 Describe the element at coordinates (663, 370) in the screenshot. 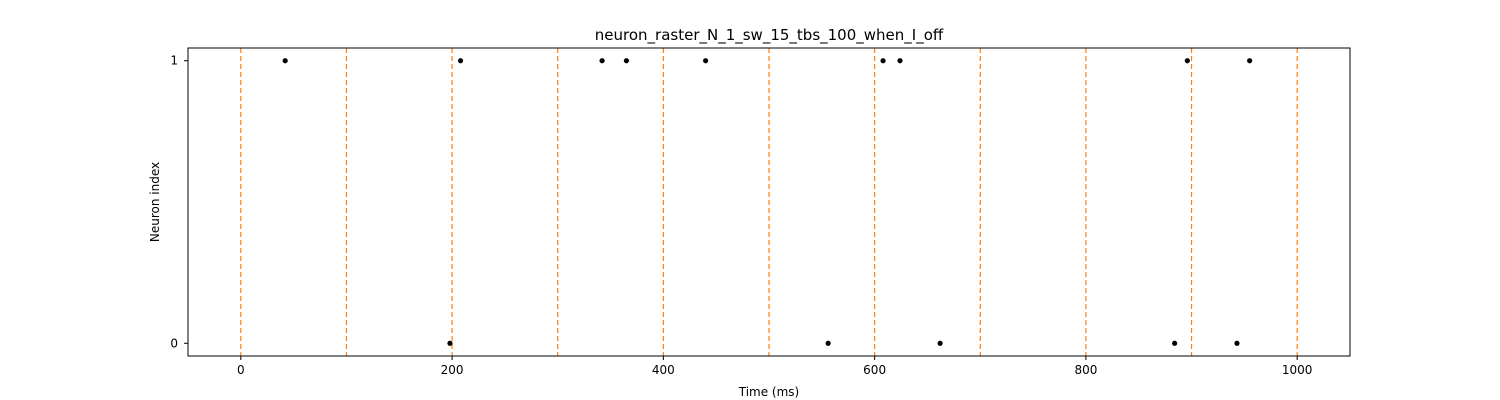

I see `x-tick-label: 400` at that location.